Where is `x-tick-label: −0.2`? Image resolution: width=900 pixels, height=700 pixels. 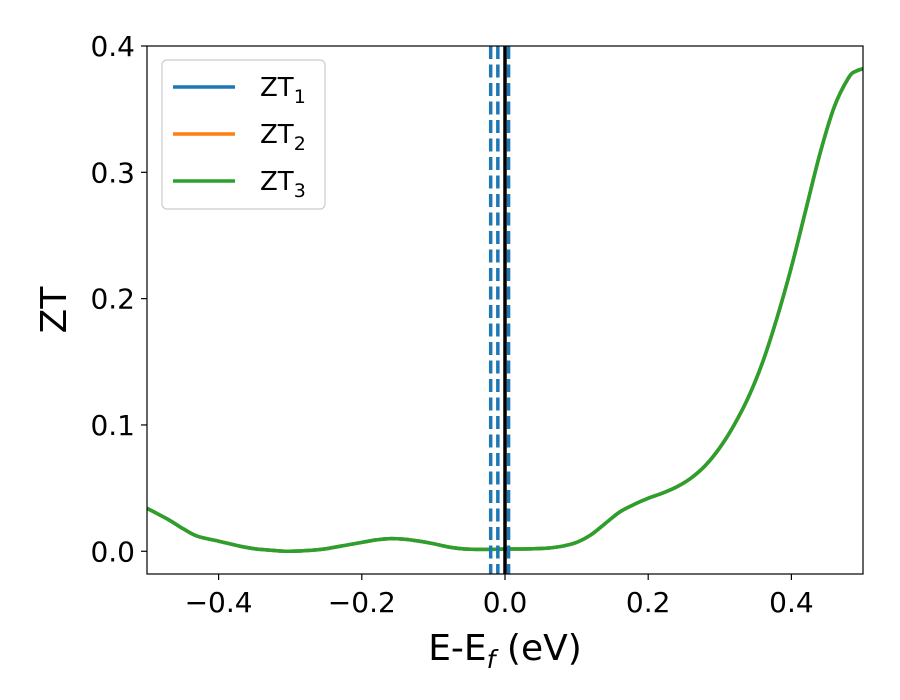
x-tick-label: −0.2 is located at coordinates (362, 602).